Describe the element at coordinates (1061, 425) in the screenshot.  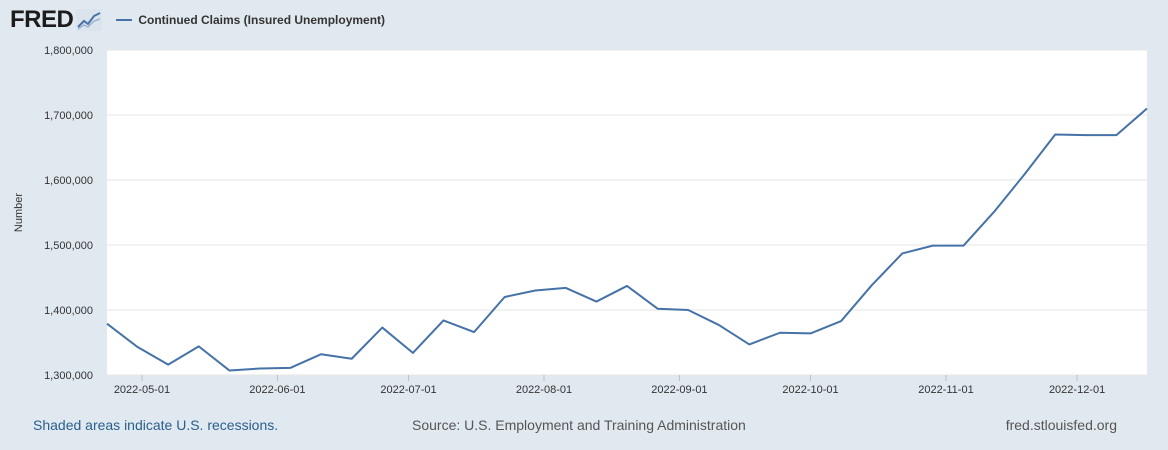
I see `site-link: fred.stlouisfed.org` at that location.